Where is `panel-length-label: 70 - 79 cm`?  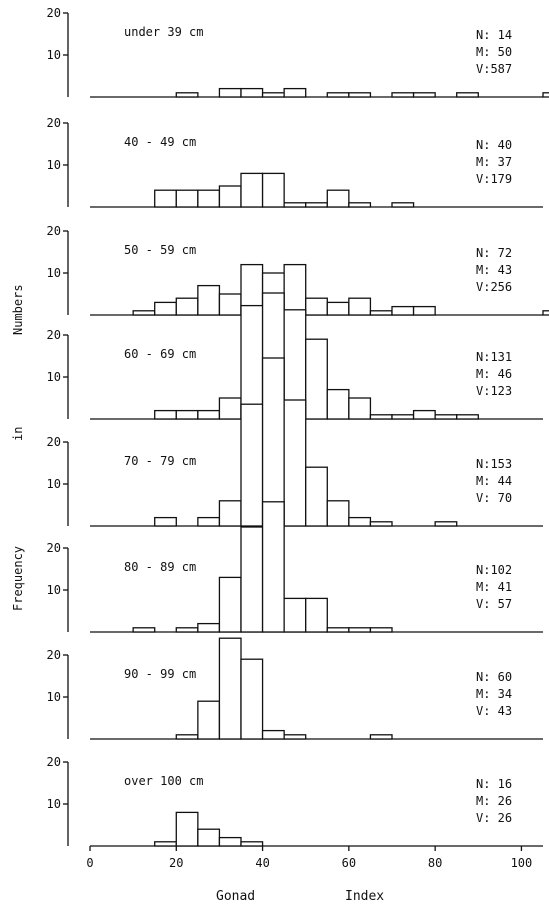 panel-length-label: 70 - 79 cm is located at coordinates (160, 461).